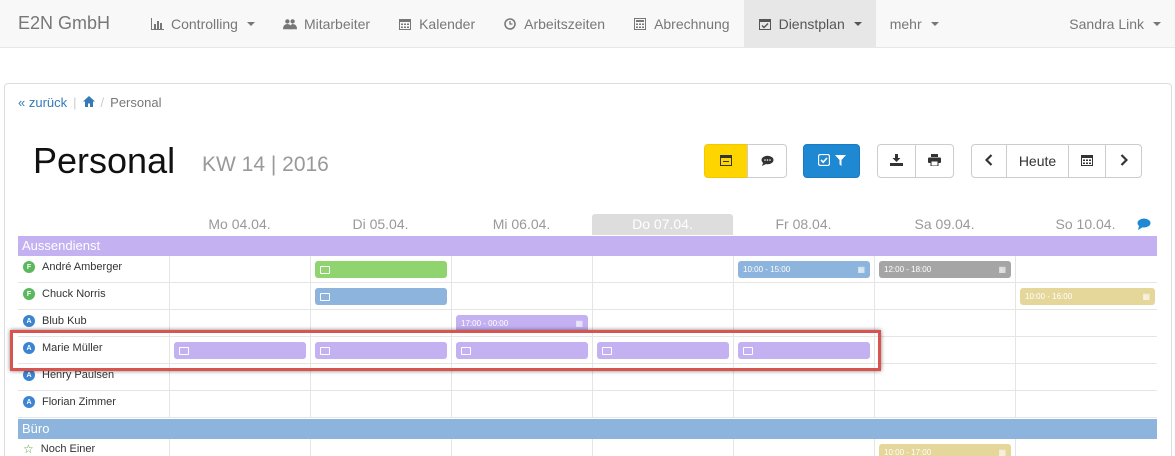 The image size is (1175, 456). What do you see at coordinates (72, 267) in the screenshot?
I see `employee-name: F André Amberger` at bounding box center [72, 267].